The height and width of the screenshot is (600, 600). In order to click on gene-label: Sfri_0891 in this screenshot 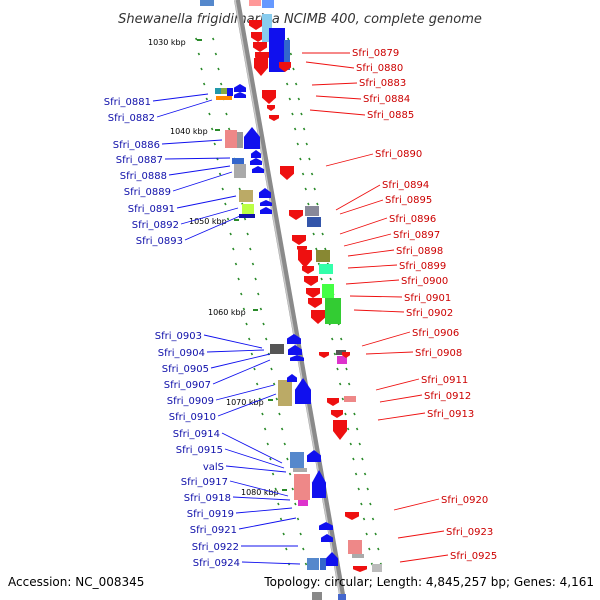, I will do `click(151, 209)`.